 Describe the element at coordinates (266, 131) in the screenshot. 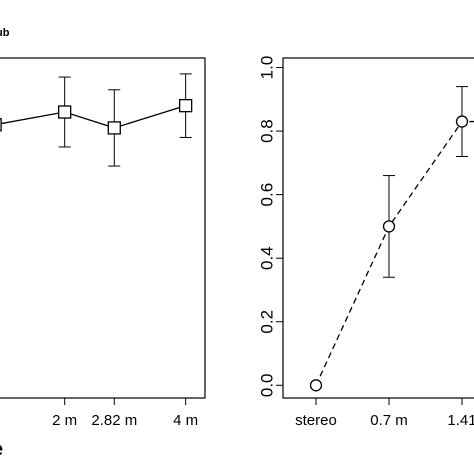

I see `y-tick-label: 0.8` at that location.